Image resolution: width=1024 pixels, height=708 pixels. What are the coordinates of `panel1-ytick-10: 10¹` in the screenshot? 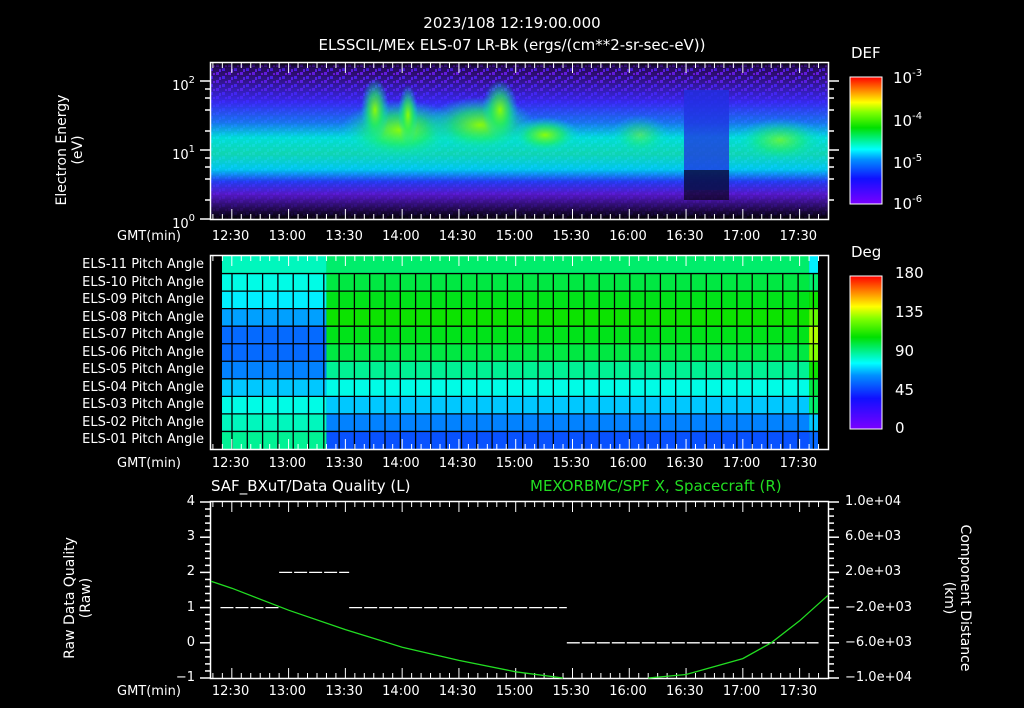 It's located at (183, 153).